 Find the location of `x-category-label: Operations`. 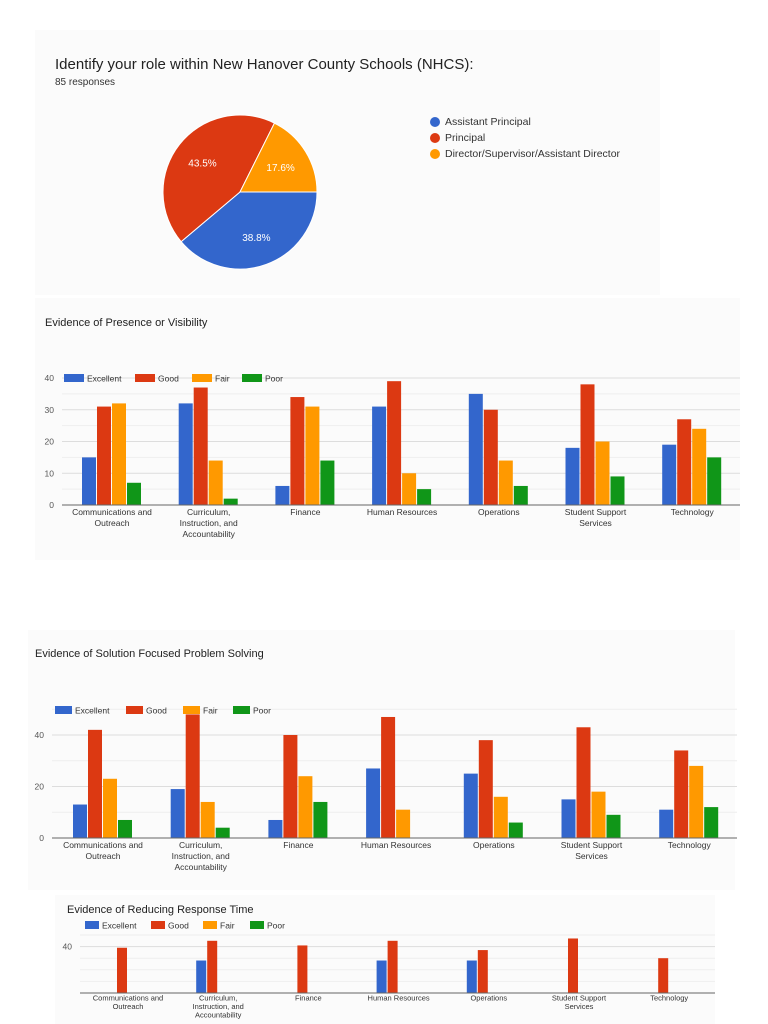

x-category-label: Operations is located at coordinates (488, 998).